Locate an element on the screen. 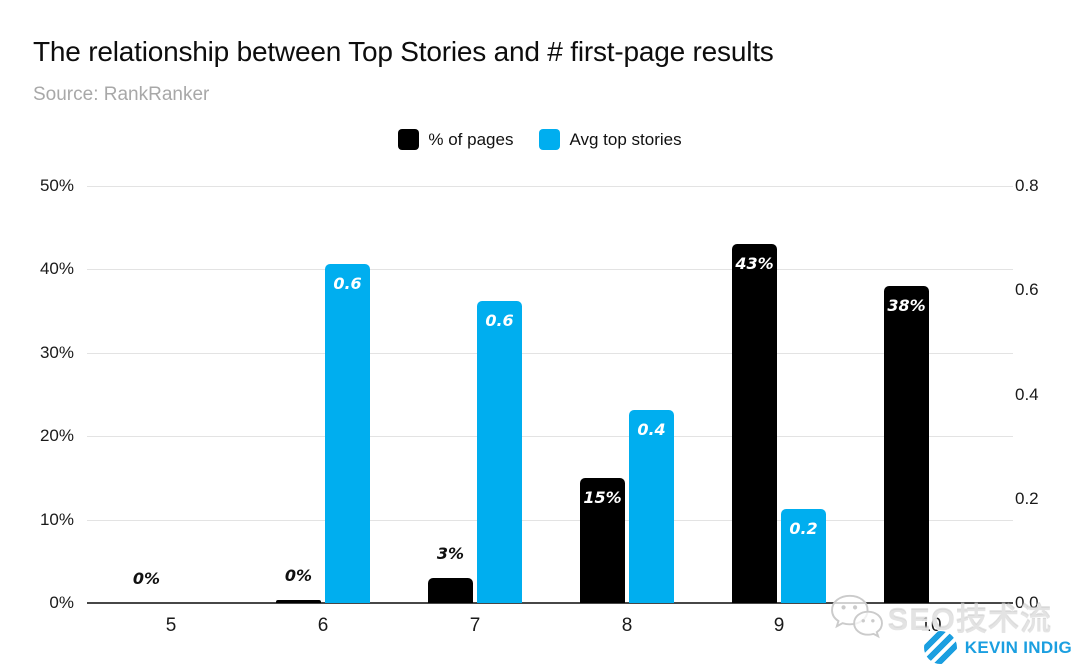 The width and height of the screenshot is (1080, 667). bar--of-pages-8 is located at coordinates (602, 540).